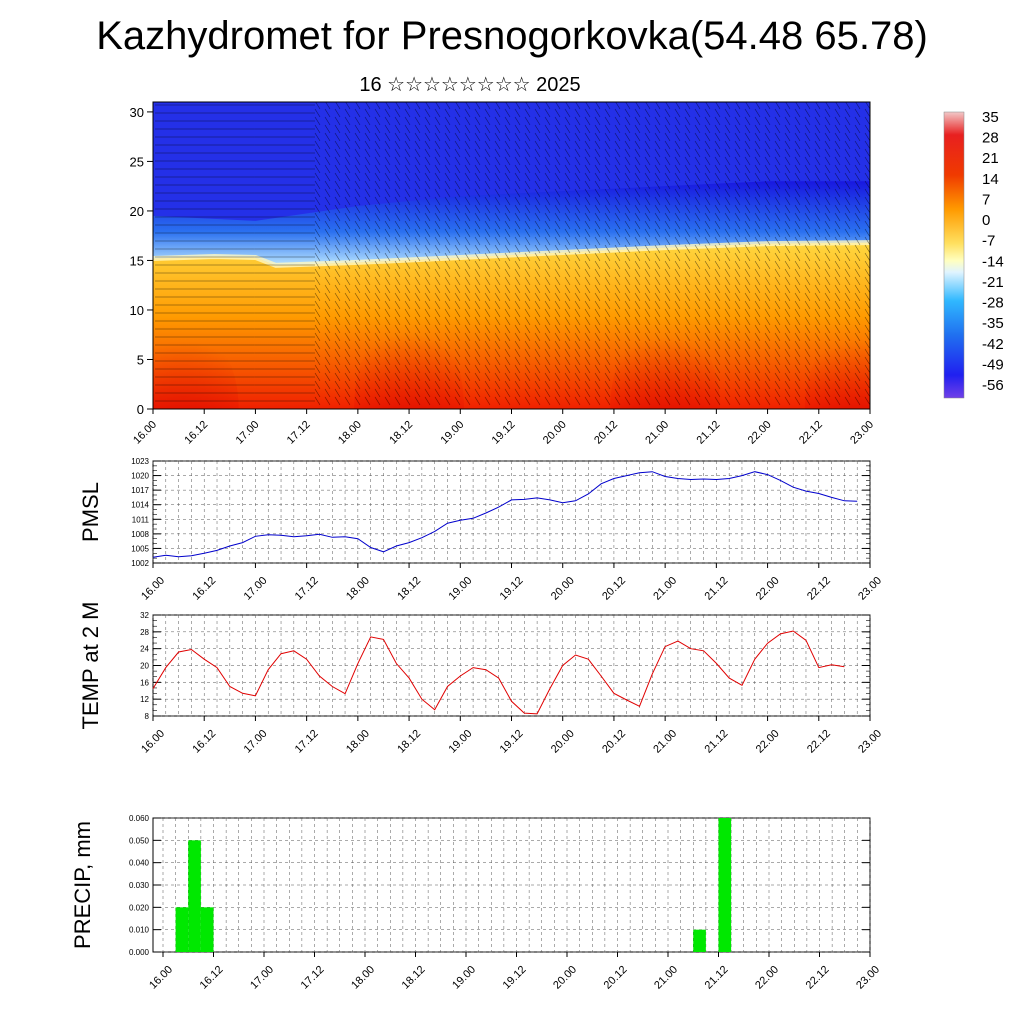 The width and height of the screenshot is (1024, 1024). I want to click on pmsl-x-tick-label: 17.00, so click(256, 589).